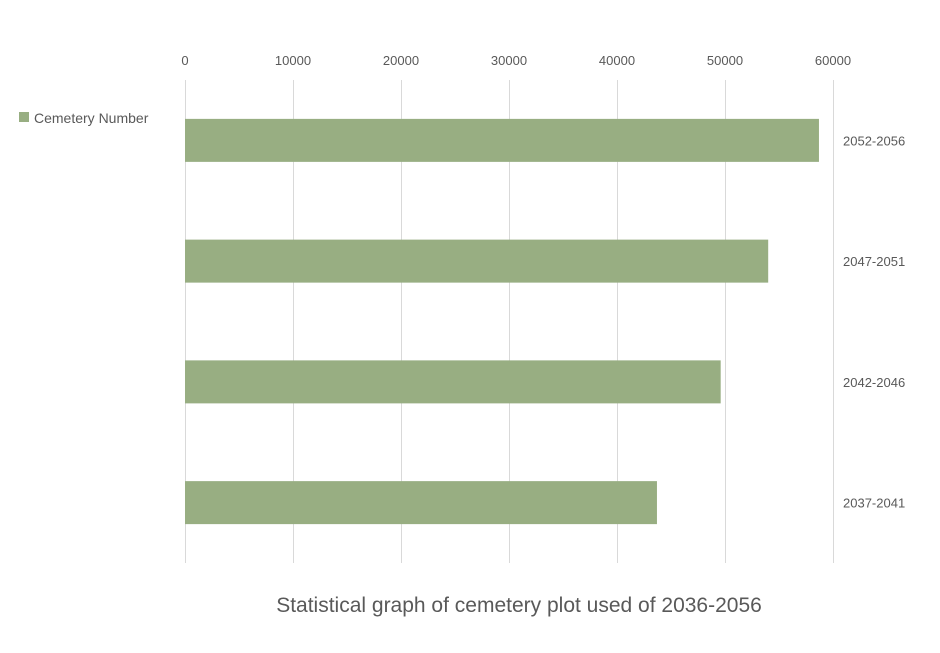 This screenshot has width=940, height=653. I want to click on x-axis-ticks: 0 10000 20000 30000 40000 50000 60000, so click(516, 60).